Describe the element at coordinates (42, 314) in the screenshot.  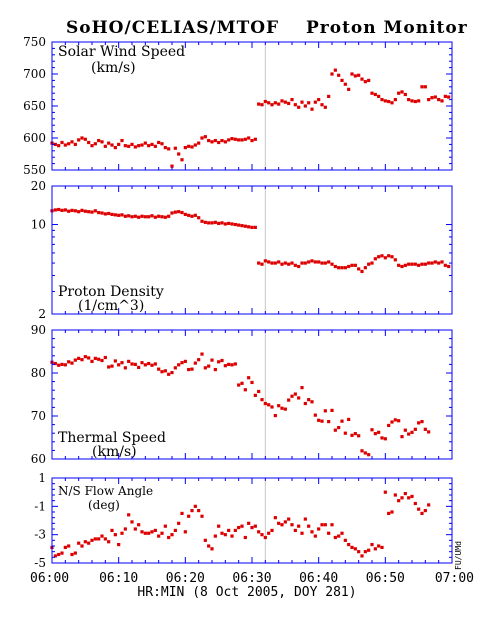
I see `y-tick-label-density: 2` at that location.